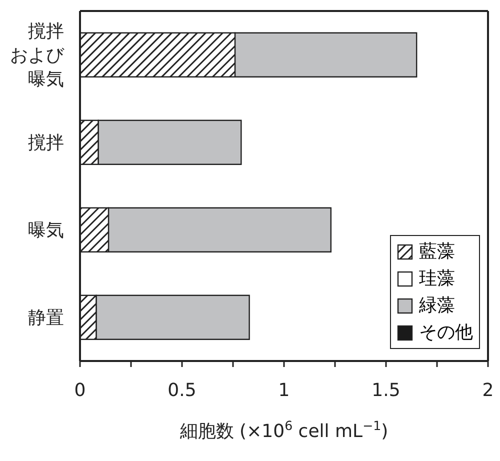 Image resolution: width=500 pixels, height=461 pixels. Describe the element at coordinates (46, 229) in the screenshot. I see `y-tick-label: 曝気` at that location.